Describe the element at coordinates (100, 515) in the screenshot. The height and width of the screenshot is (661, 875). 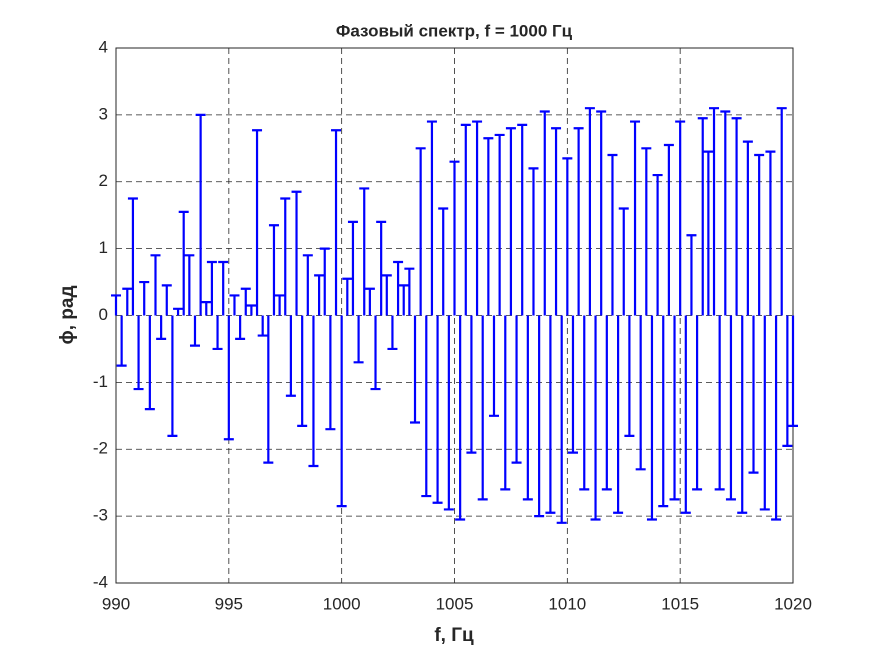
I see `y-tick-label: -3` at that location.